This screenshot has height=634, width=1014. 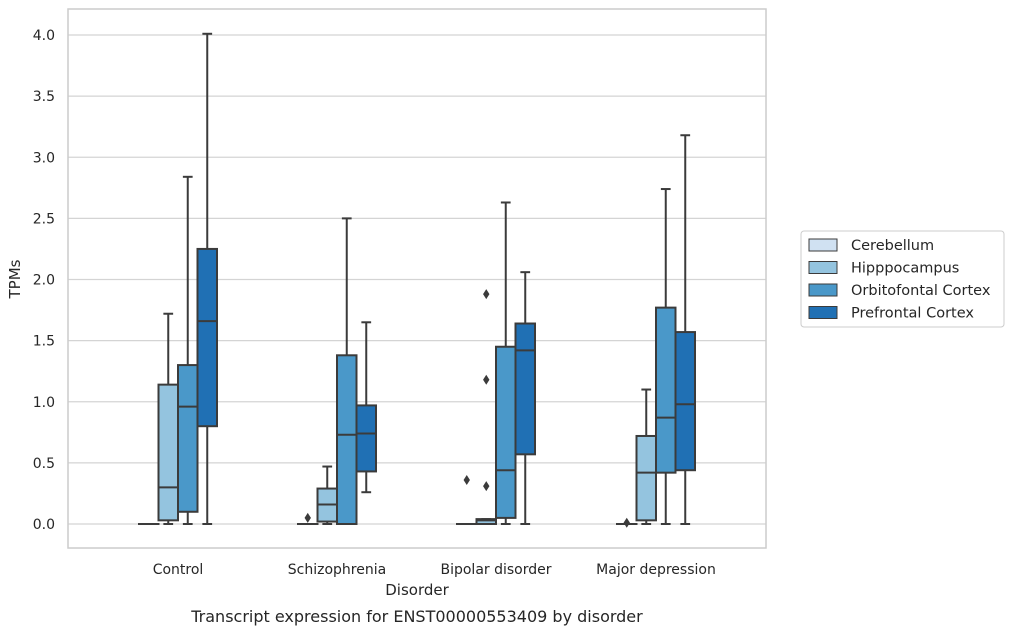 What do you see at coordinates (44, 464) in the screenshot?
I see `y-tick-label: 0.5` at bounding box center [44, 464].